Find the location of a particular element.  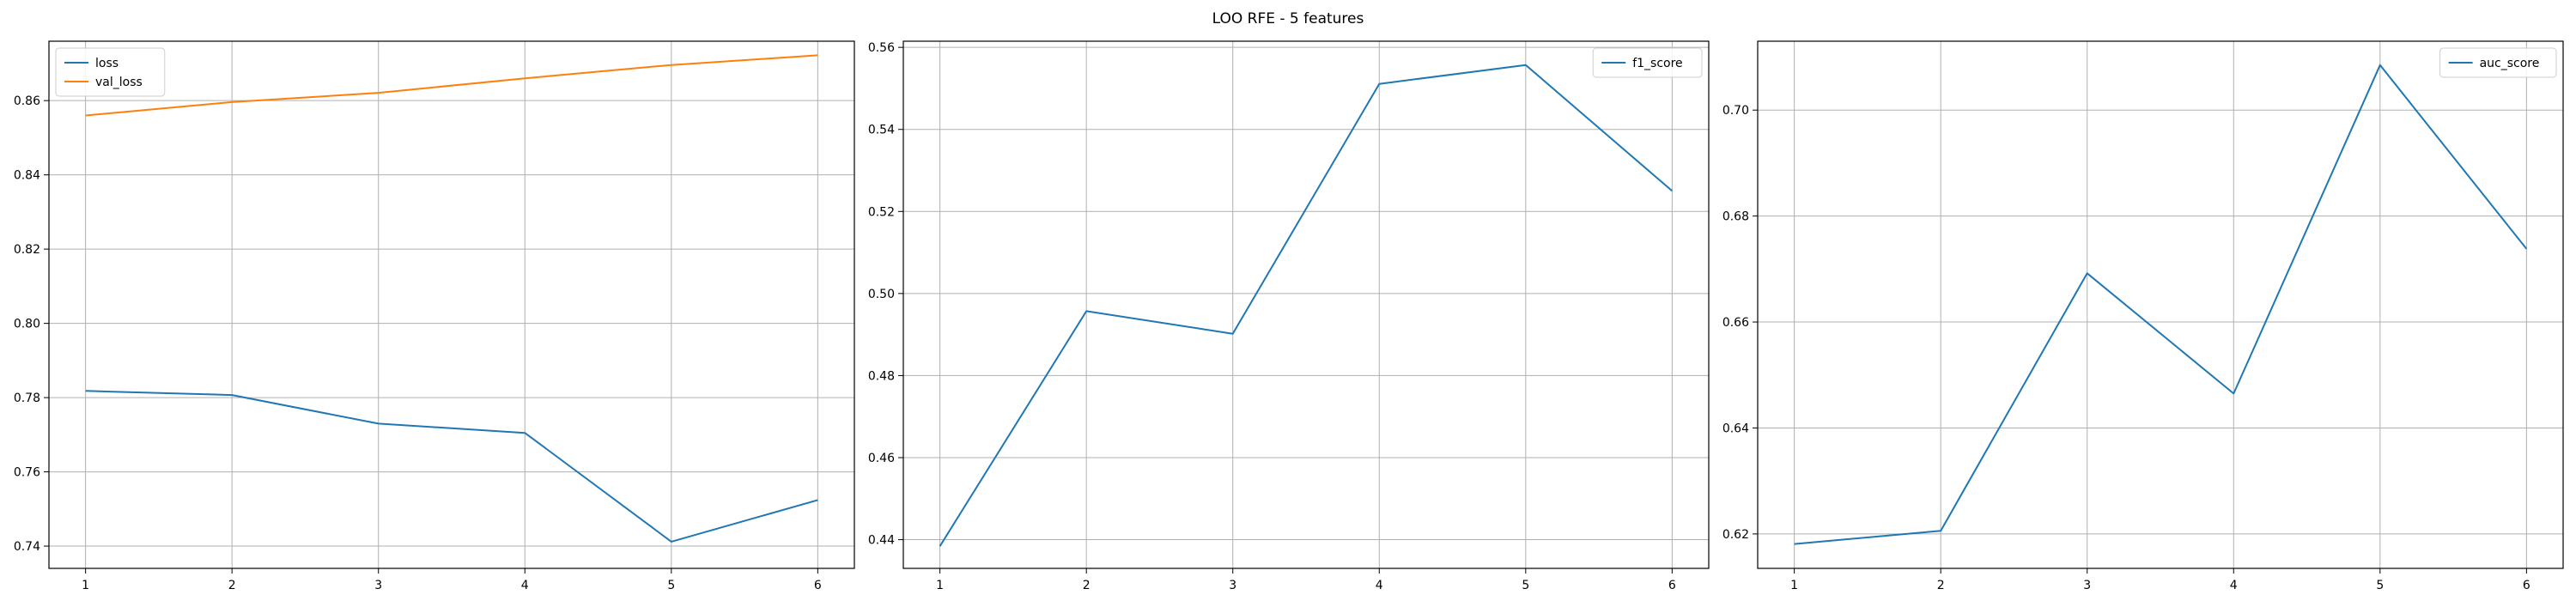

y-tick-label: 0.44 is located at coordinates (881, 541).